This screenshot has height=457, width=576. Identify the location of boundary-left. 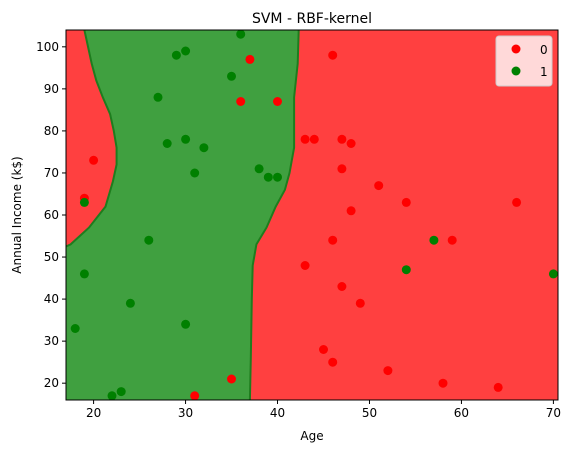
(92, 139).